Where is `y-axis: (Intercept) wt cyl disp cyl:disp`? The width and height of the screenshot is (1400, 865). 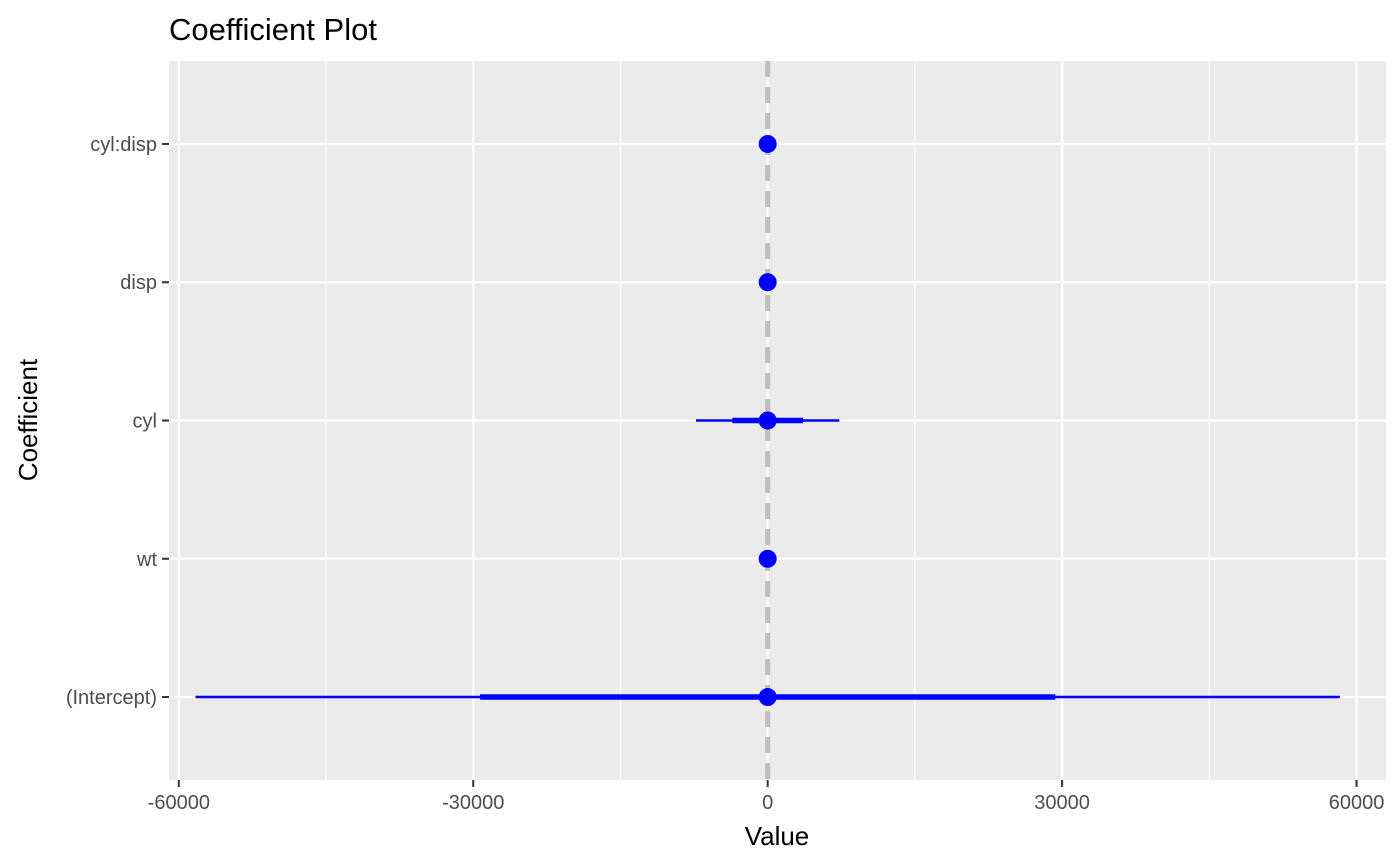 y-axis: (Intercept) wt cyl disp cyl:disp is located at coordinates (117, 421).